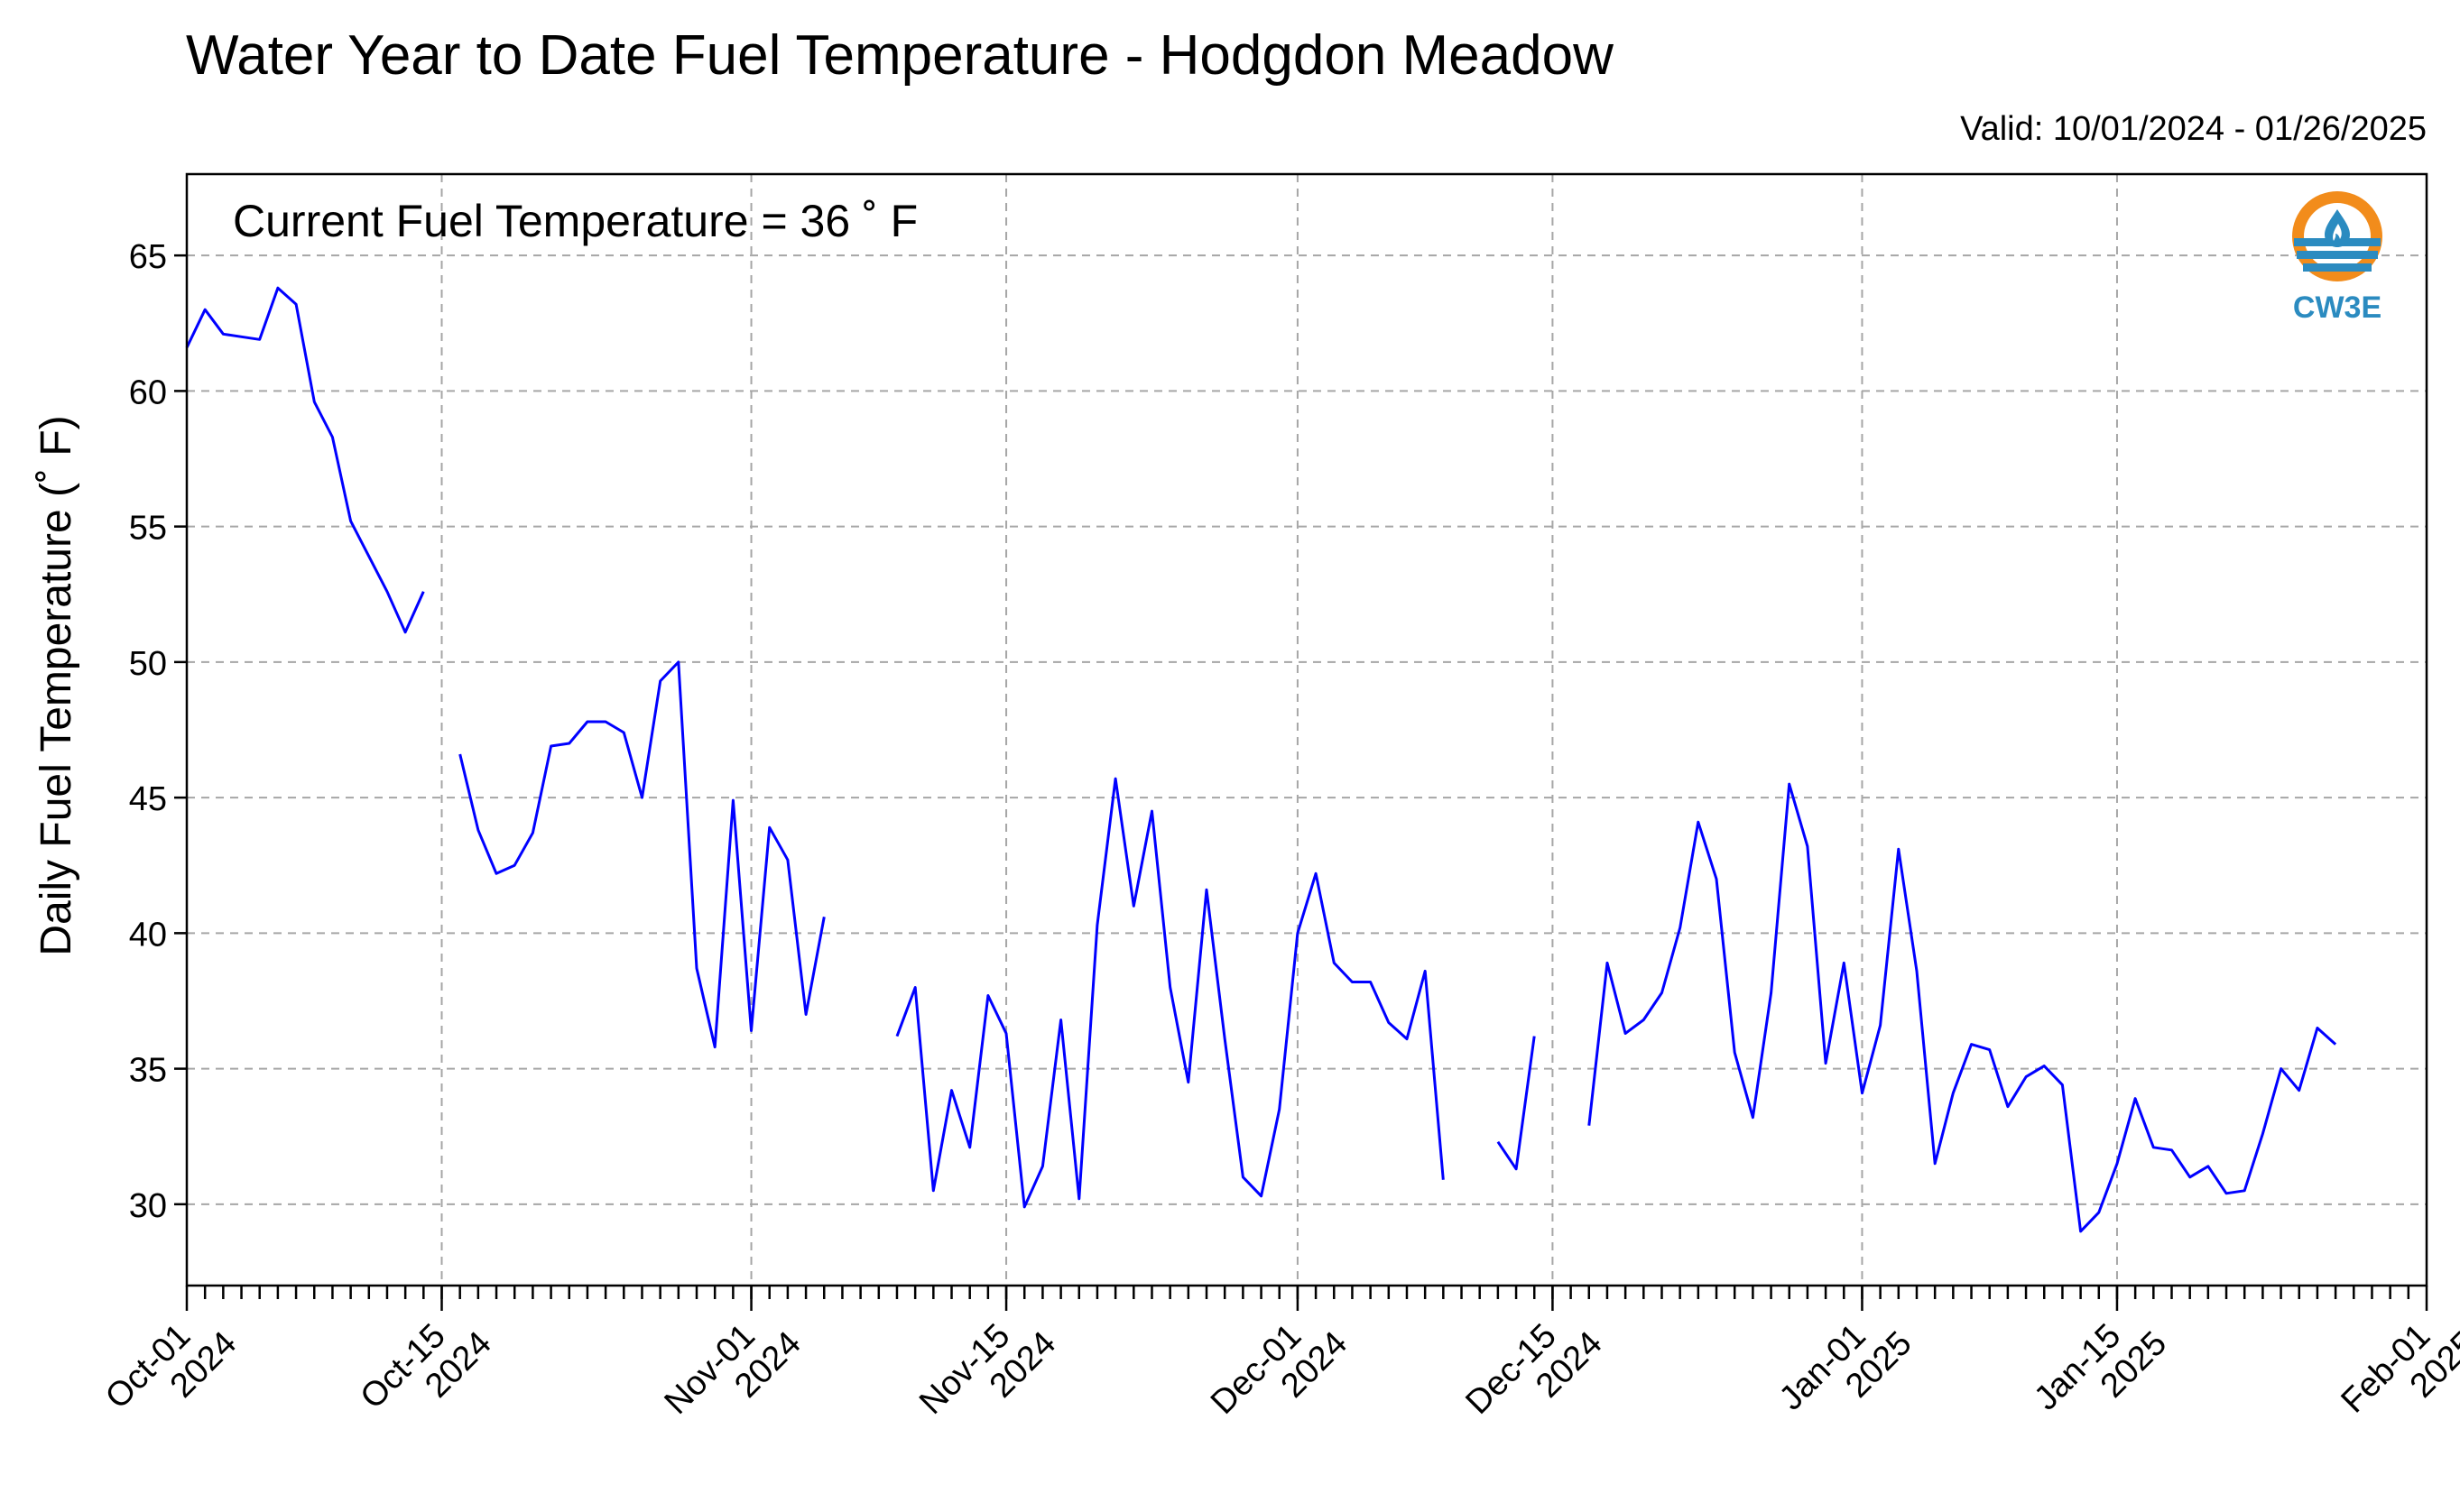 The height and width of the screenshot is (1512, 2460). I want to click on valid-date-range: Valid: 10/01/2024 - 01/26/2025, so click(2193, 129).